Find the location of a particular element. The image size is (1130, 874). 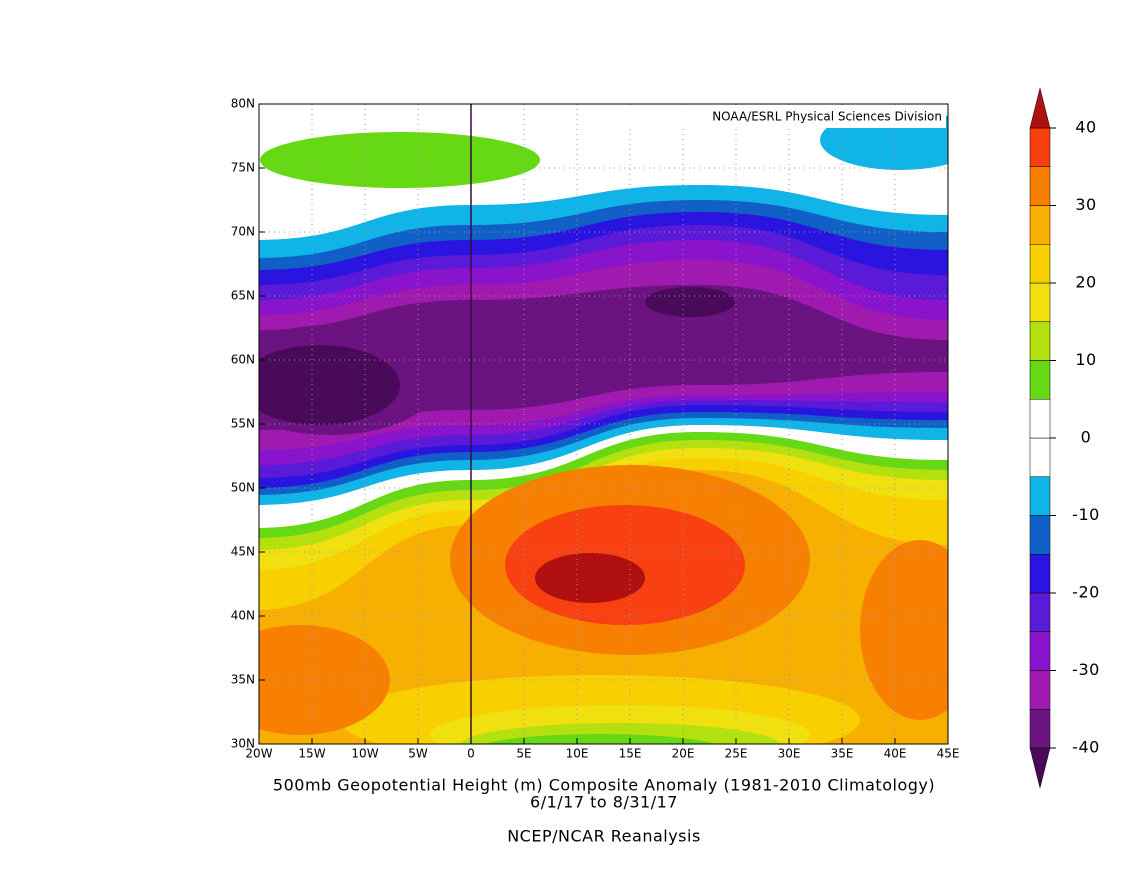

colorbar-label: 30 is located at coordinates (1085, 204).